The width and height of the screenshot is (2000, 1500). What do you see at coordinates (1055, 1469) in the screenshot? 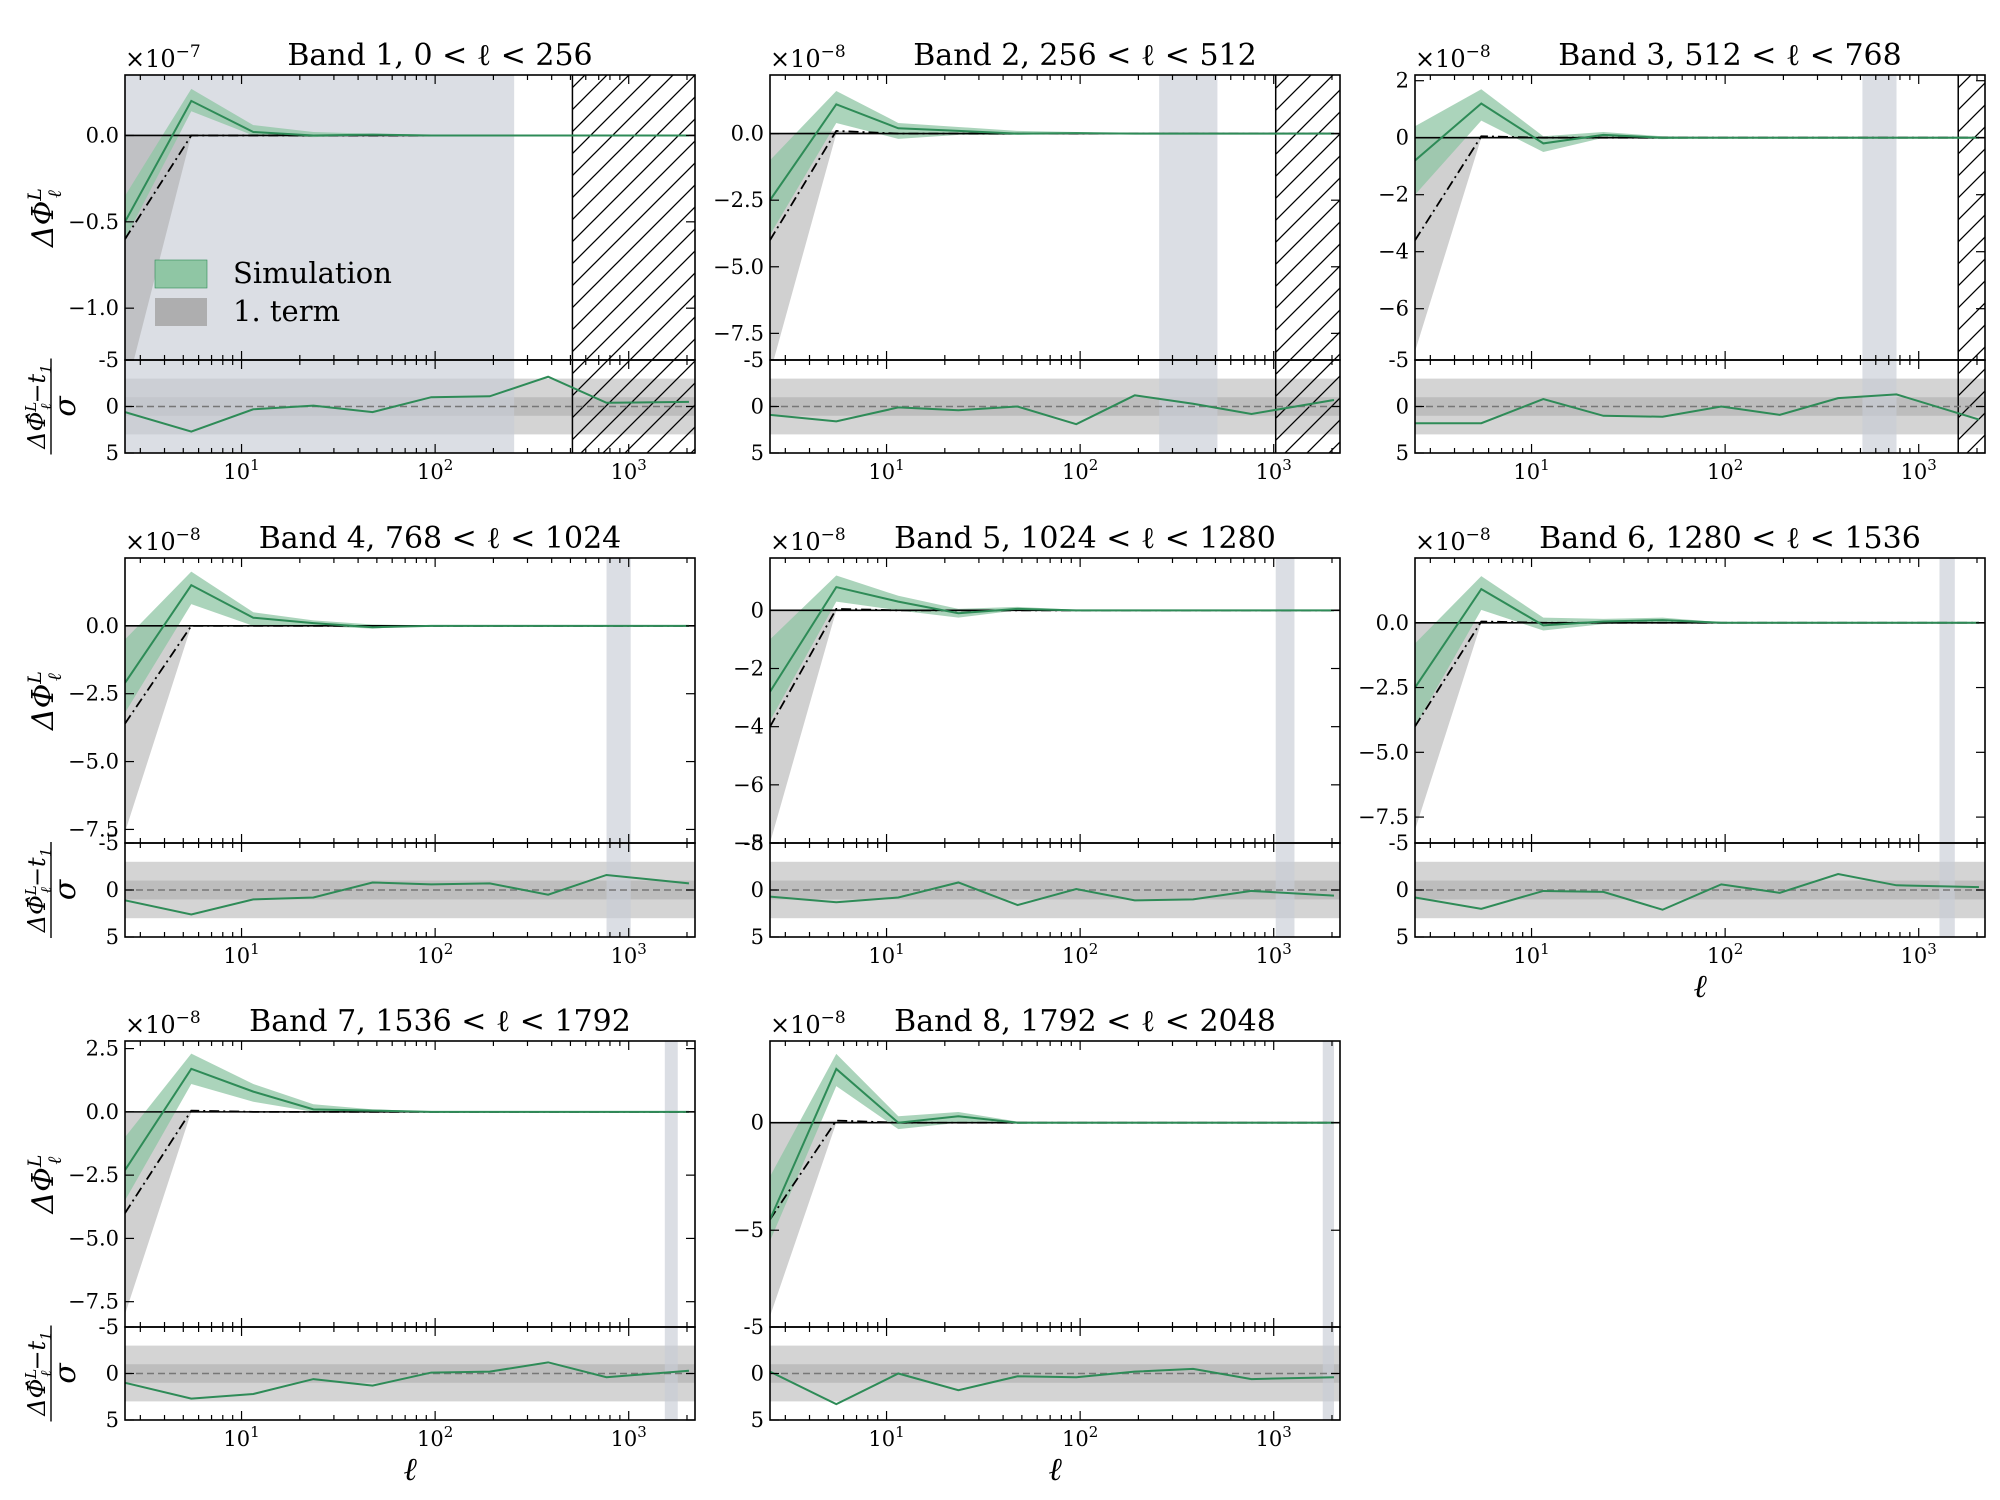
I see `x-axis-label: ℓ` at bounding box center [1055, 1469].